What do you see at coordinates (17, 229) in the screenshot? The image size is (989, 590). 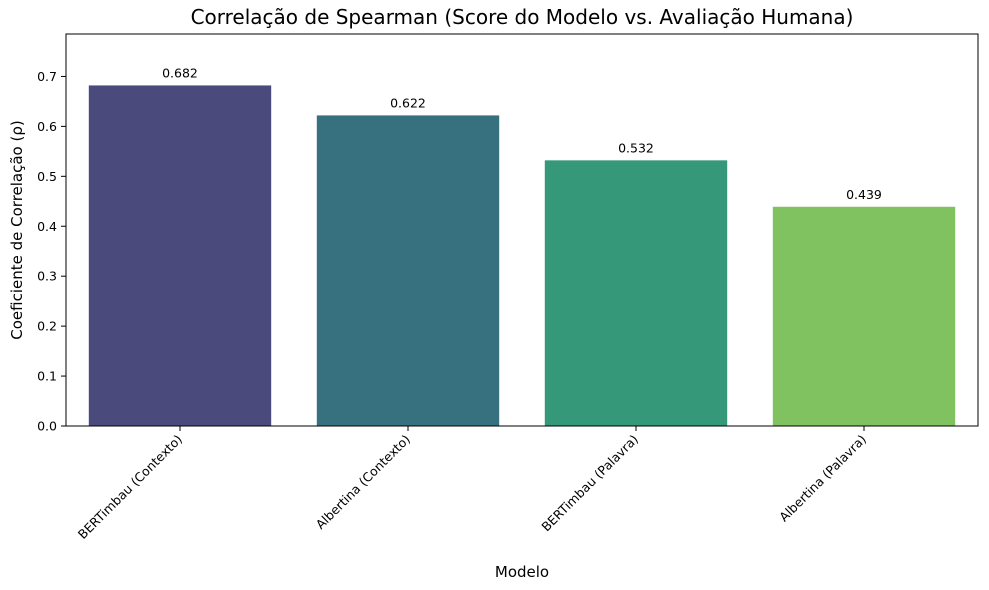 I see `y-axis-label: Coeficiente de Correlação (ρ)` at bounding box center [17, 229].